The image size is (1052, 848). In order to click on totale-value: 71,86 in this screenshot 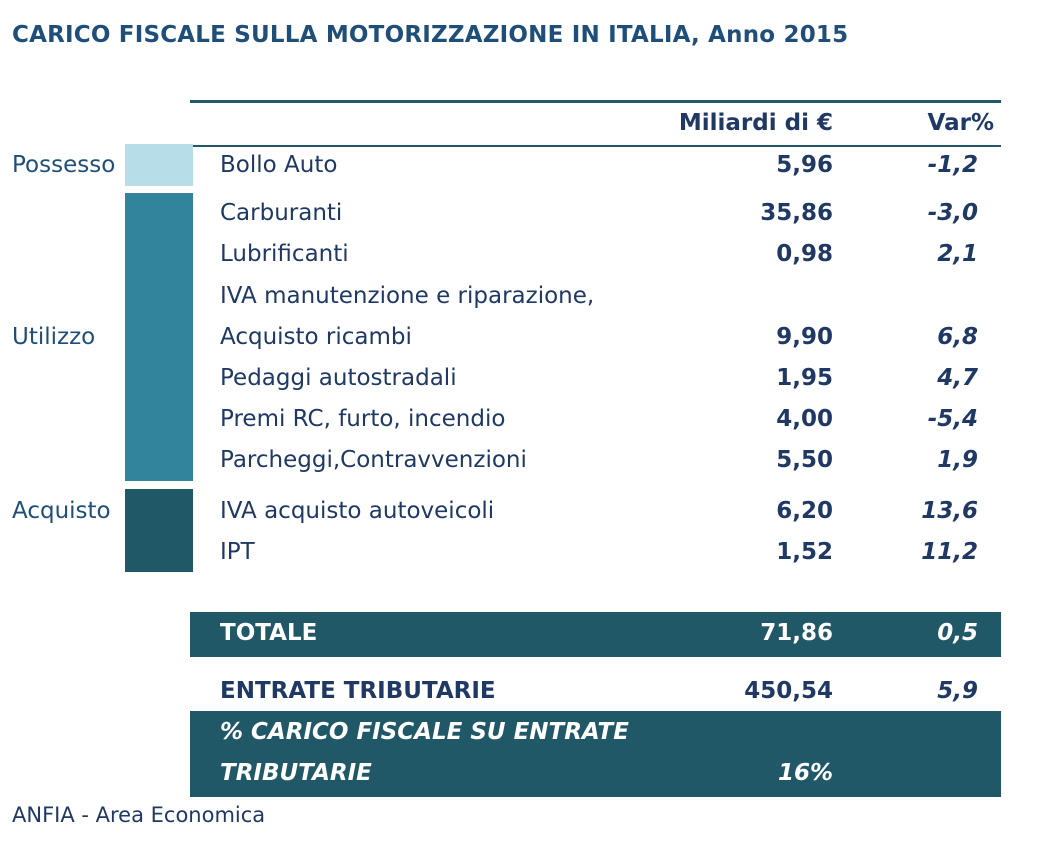, I will do `click(796, 633)`.